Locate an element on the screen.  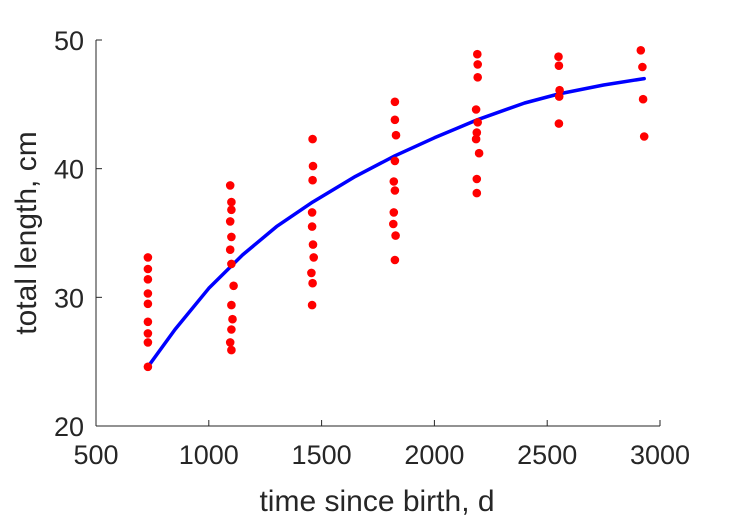
x-tick-label: 3000 is located at coordinates (660, 455).